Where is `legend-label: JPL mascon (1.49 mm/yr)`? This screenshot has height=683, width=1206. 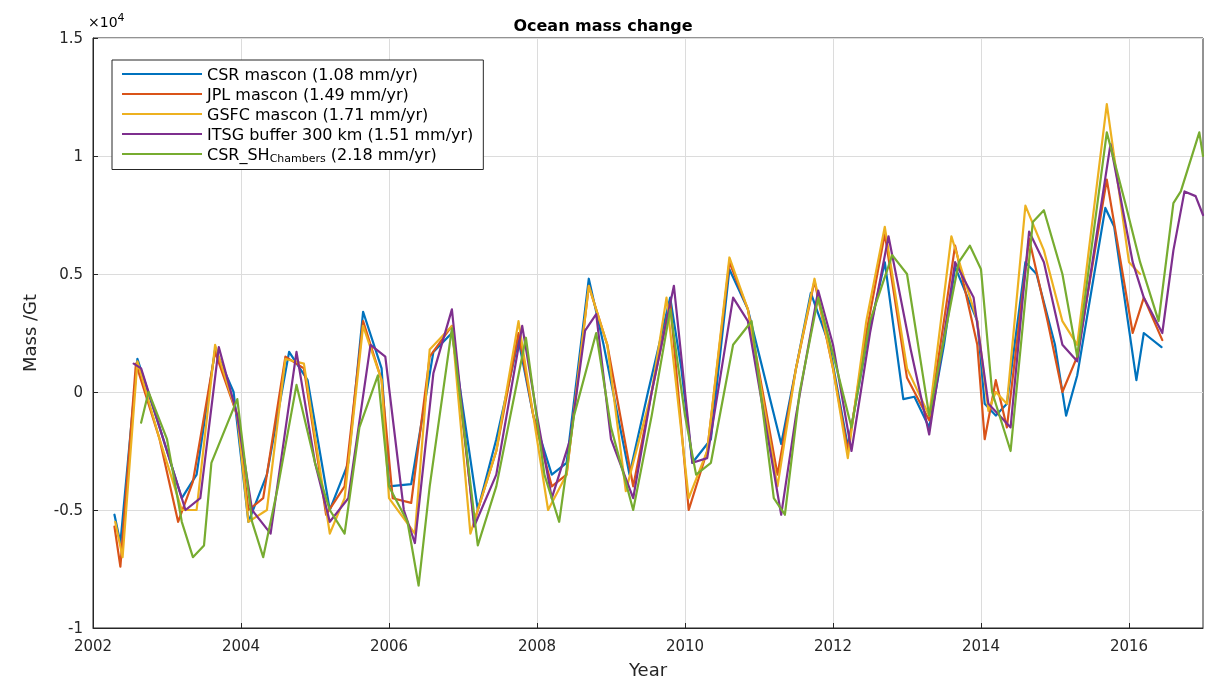
legend-label: JPL mascon (1.49 mm/yr) is located at coordinates (307, 94).